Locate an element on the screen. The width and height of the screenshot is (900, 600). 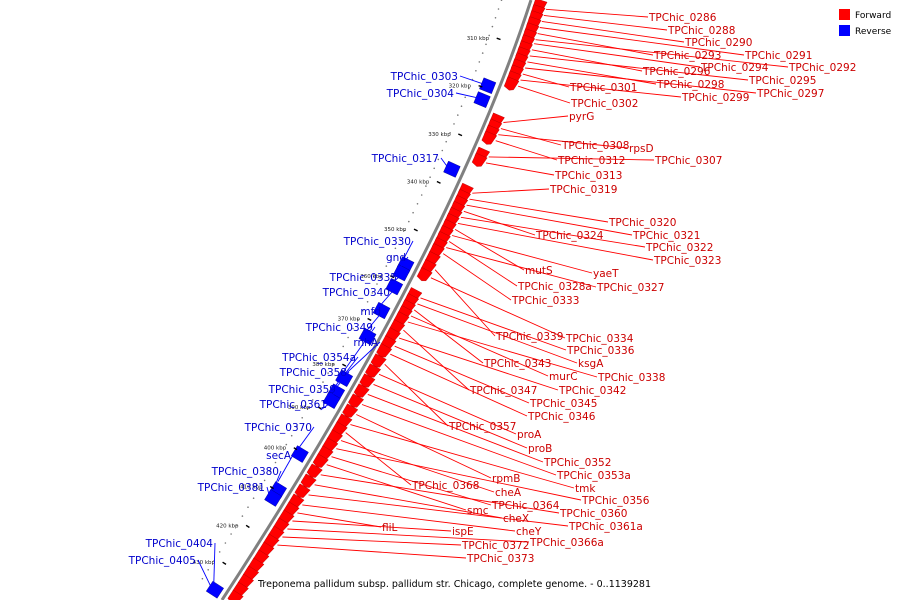
reverse-gene-label: TPChic_0370 is located at coordinates (278, 428).